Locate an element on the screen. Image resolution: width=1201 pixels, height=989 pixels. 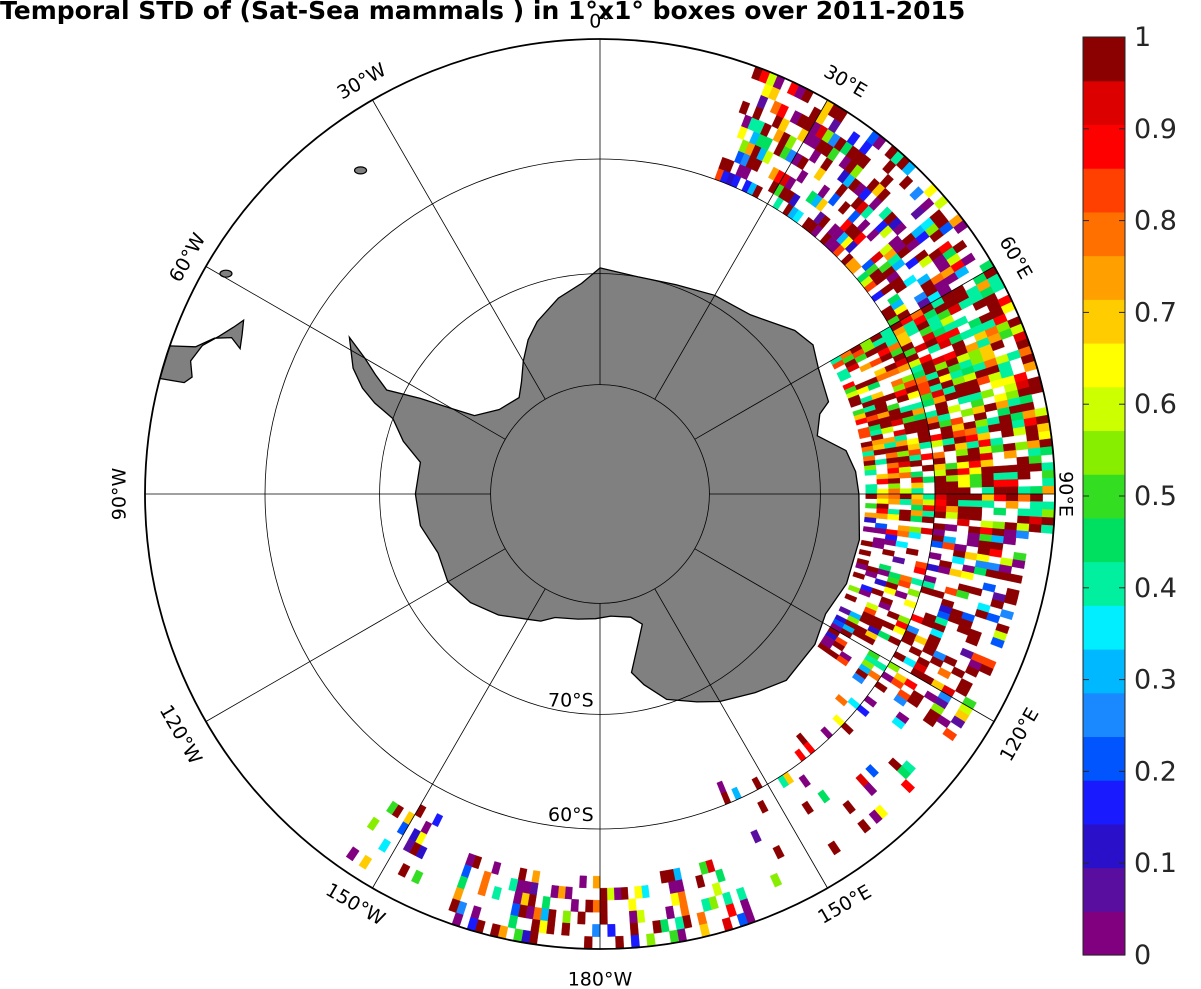
longitude-label: 180°W is located at coordinates (600, 979).